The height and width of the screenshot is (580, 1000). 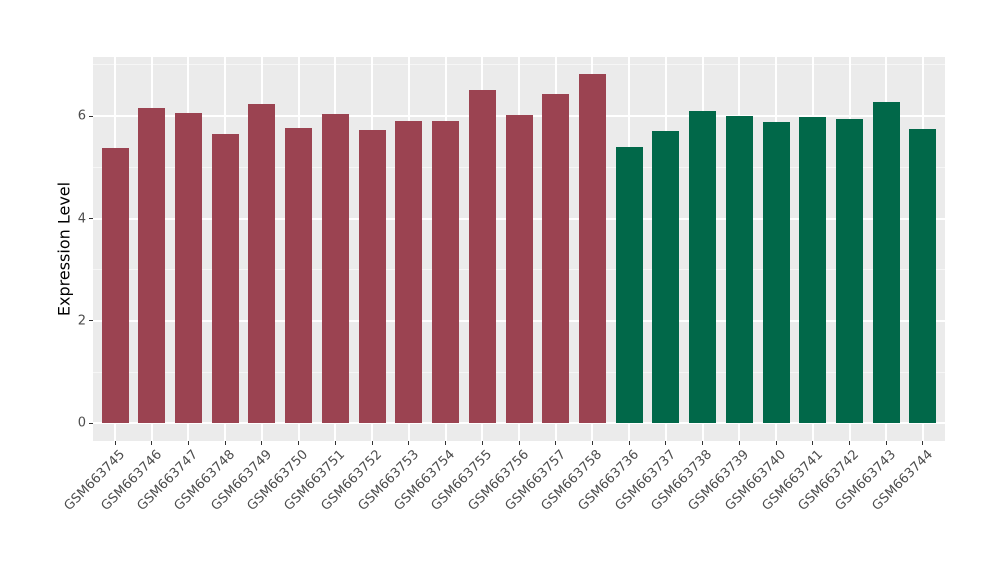 What do you see at coordinates (446, 272) in the screenshot?
I see `bar-GSM663754` at bounding box center [446, 272].